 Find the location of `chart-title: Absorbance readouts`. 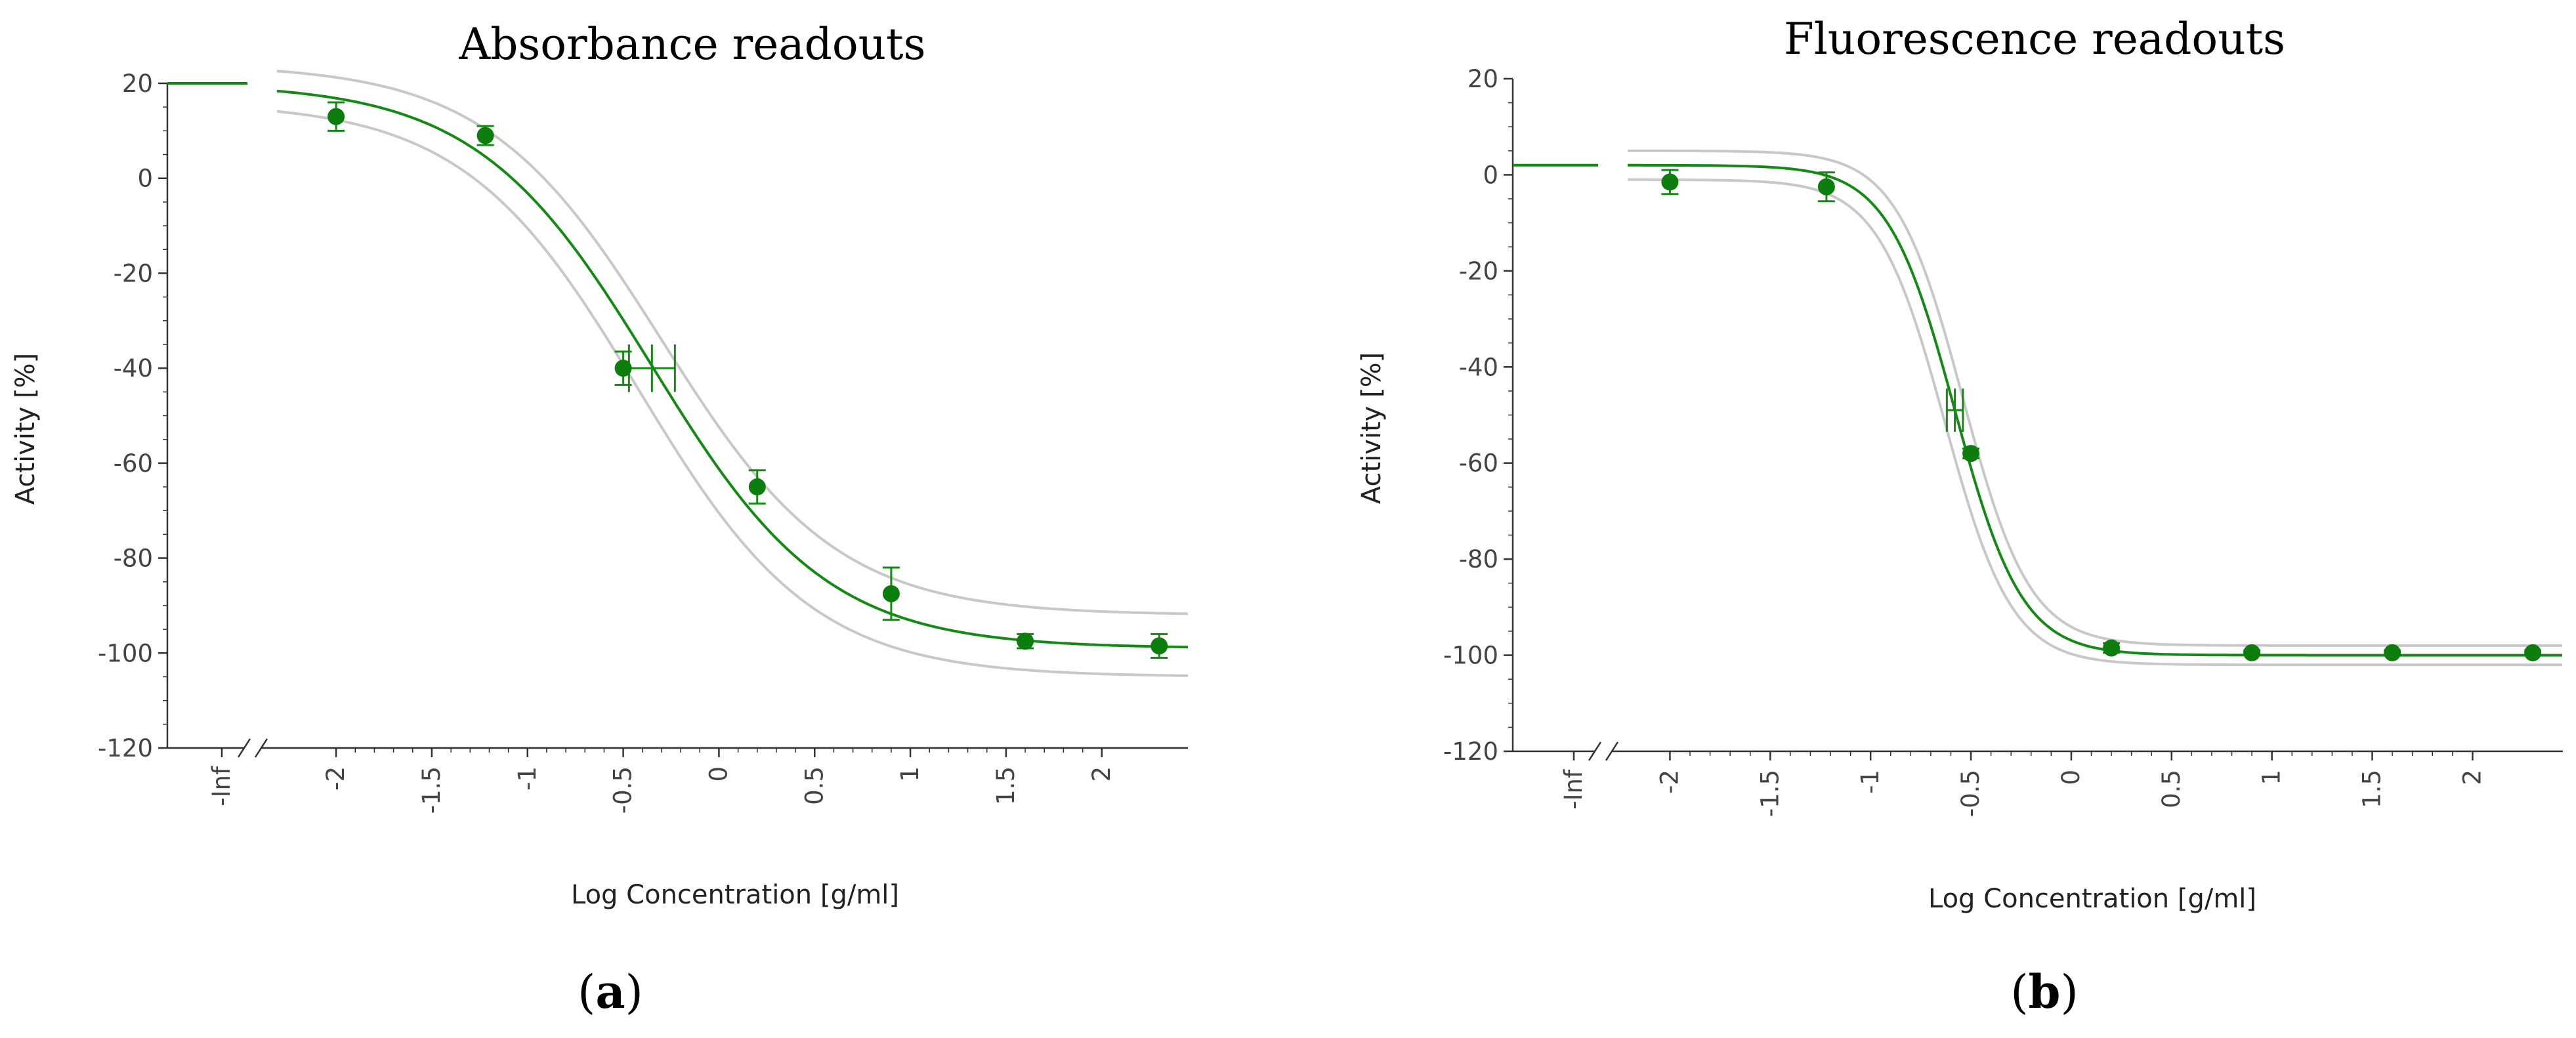

chart-title: Absorbance readouts is located at coordinates (691, 44).